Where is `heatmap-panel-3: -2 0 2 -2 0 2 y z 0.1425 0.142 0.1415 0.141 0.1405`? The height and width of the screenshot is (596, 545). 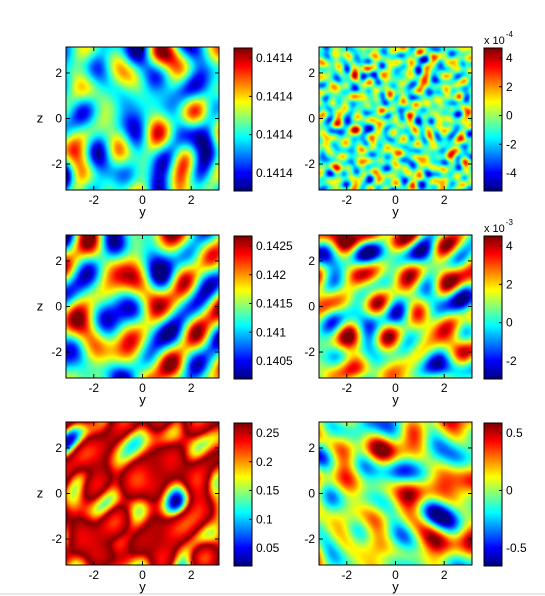 heatmap-panel-3: -2 0 2 -2 0 2 y z 0.1425 0.142 0.1415 0.141 0.1405 is located at coordinates (165, 320).